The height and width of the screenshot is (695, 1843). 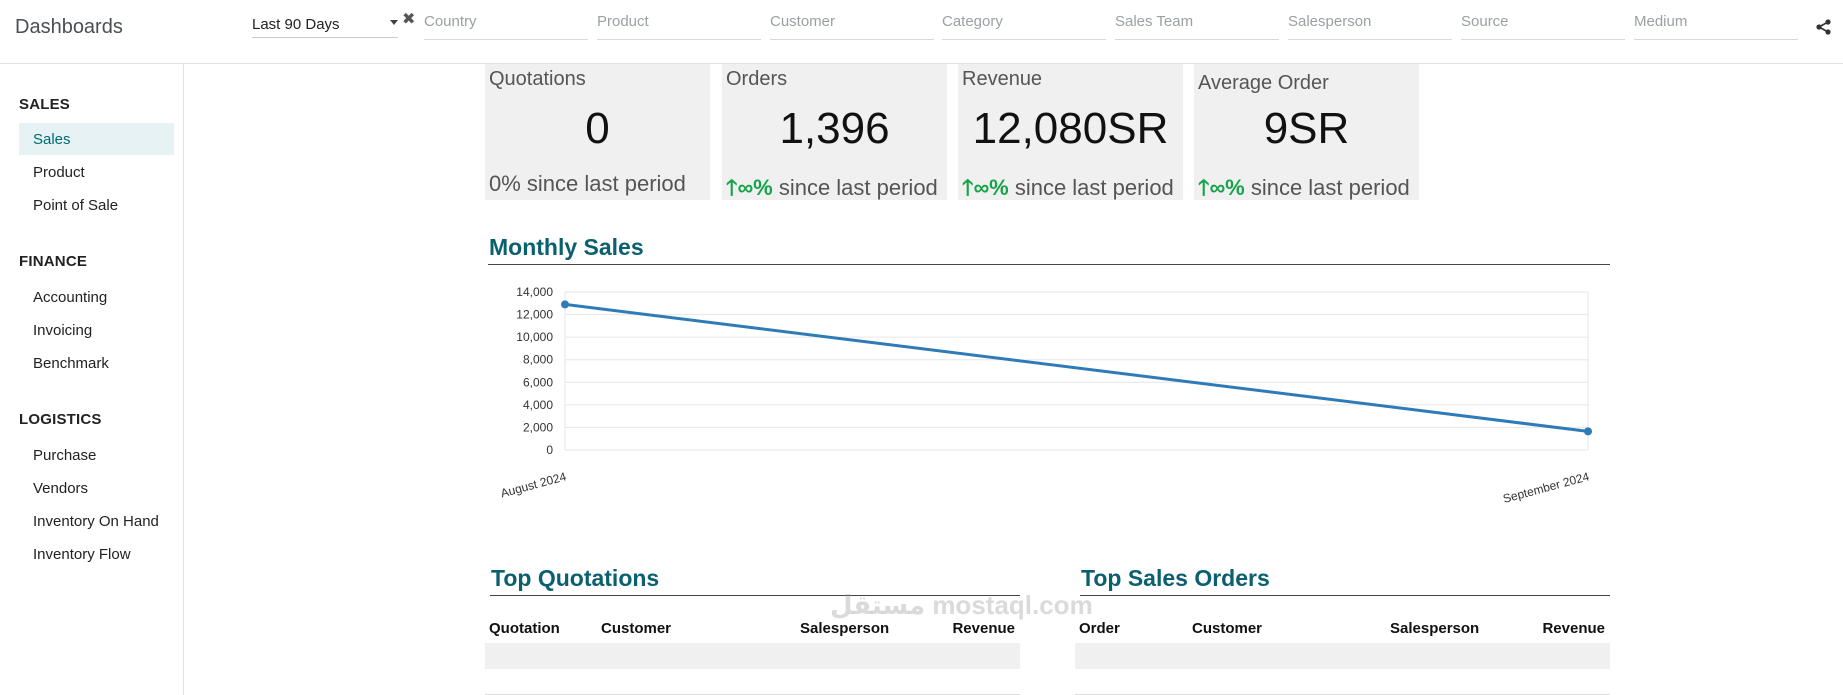 I want to click on kpi-average-order: Average Order 9SR 🡑∞% since last period, so click(x=1306, y=132).